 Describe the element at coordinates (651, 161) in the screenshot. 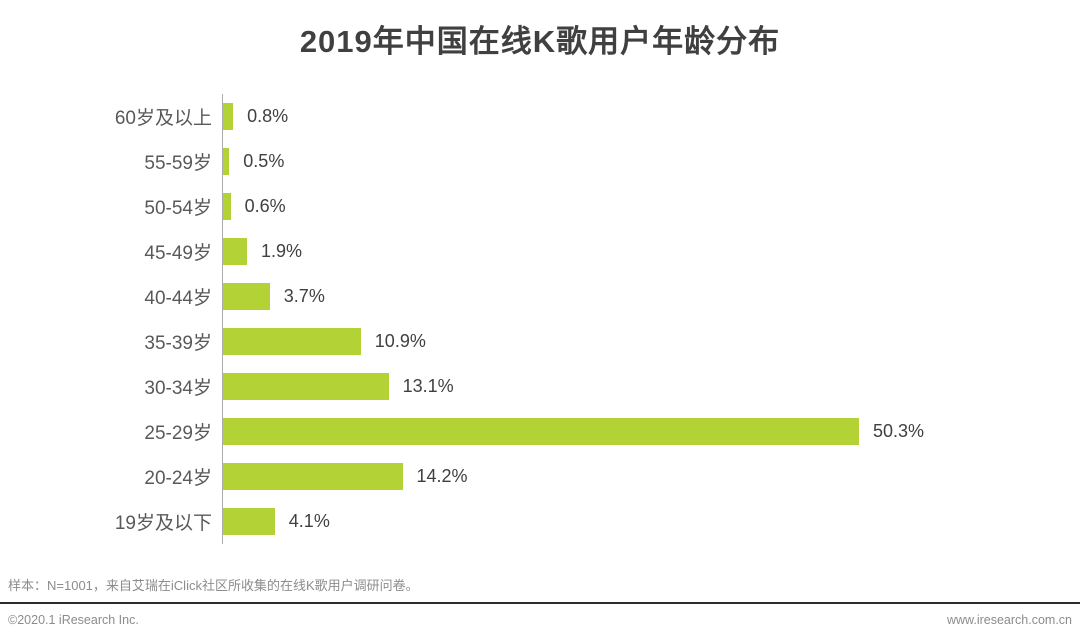

I see `bar-track: 0.5%` at that location.